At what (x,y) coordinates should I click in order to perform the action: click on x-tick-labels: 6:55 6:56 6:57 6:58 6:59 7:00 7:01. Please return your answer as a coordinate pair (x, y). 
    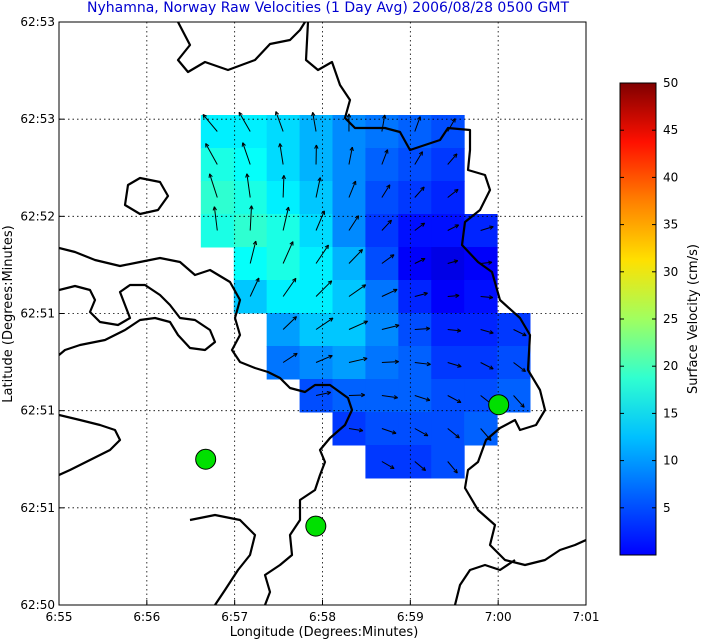
    Looking at the image, I should click on (323, 617).